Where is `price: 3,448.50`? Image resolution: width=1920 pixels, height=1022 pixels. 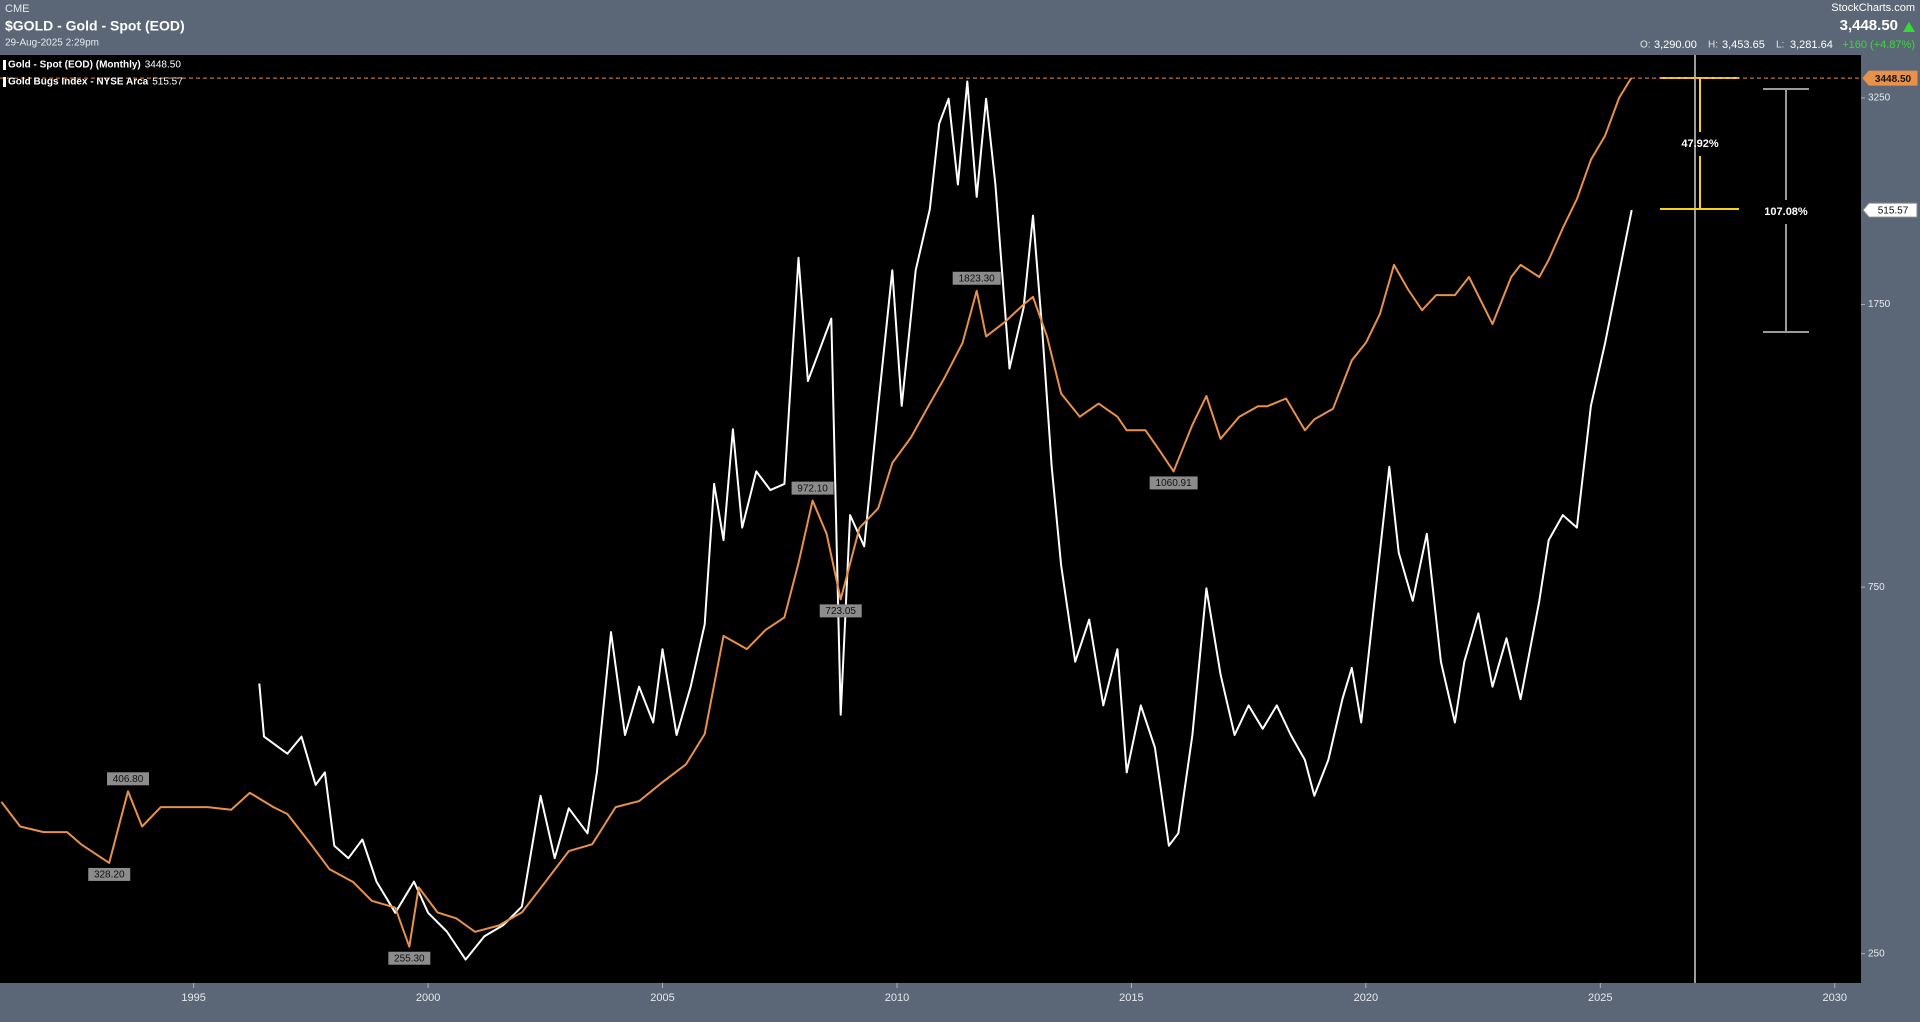
price: 3,448.50 is located at coordinates (1869, 25).